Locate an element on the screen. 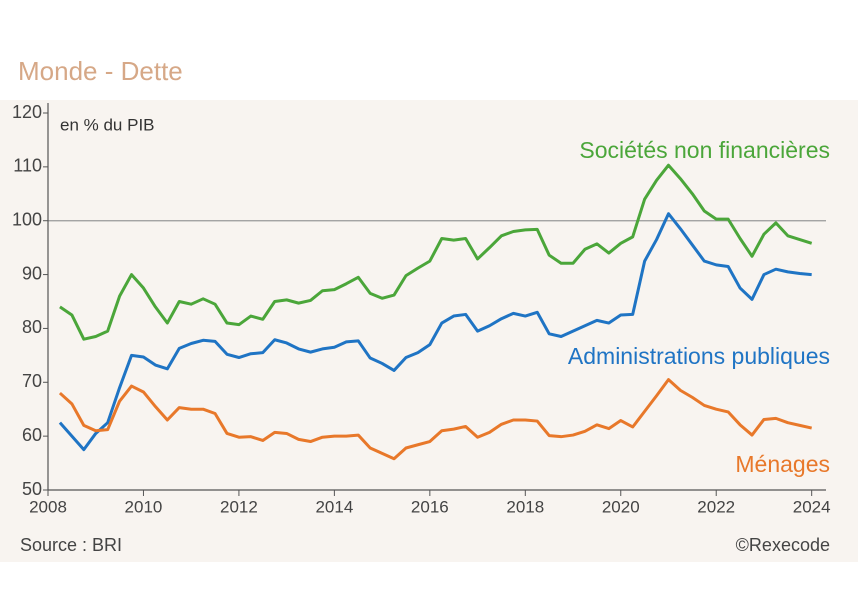 The image size is (858, 605). series-label: Administrations publiques is located at coordinates (699, 356).